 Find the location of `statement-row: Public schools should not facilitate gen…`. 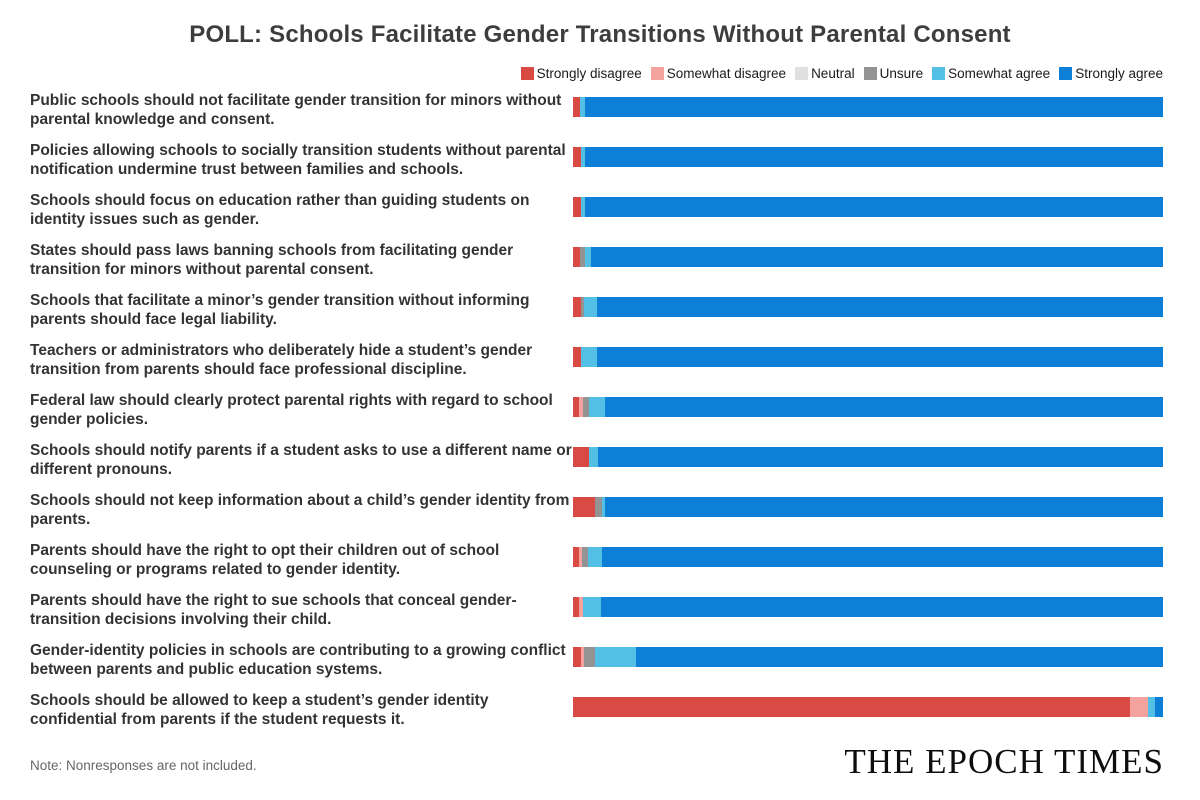

statement-row: Public schools should not facilitate gen… is located at coordinates (596, 115).